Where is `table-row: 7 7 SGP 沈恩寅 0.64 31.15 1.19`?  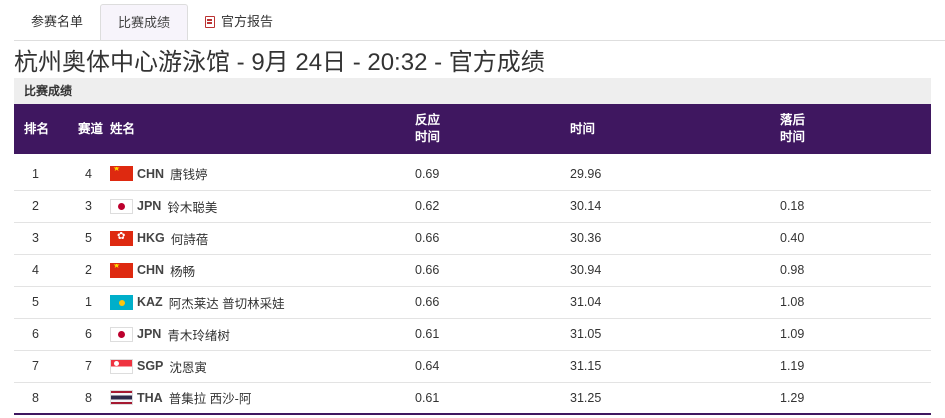
table-row: 7 7 SGP 沈恩寅 0.64 31.15 1.19 is located at coordinates (472, 366).